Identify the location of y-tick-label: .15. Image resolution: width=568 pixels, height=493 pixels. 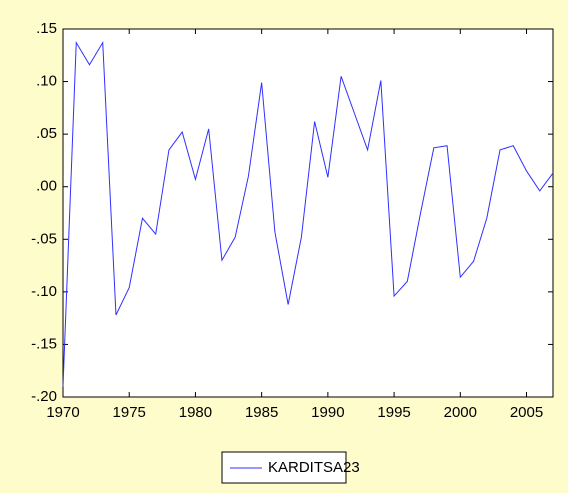
(46, 28).